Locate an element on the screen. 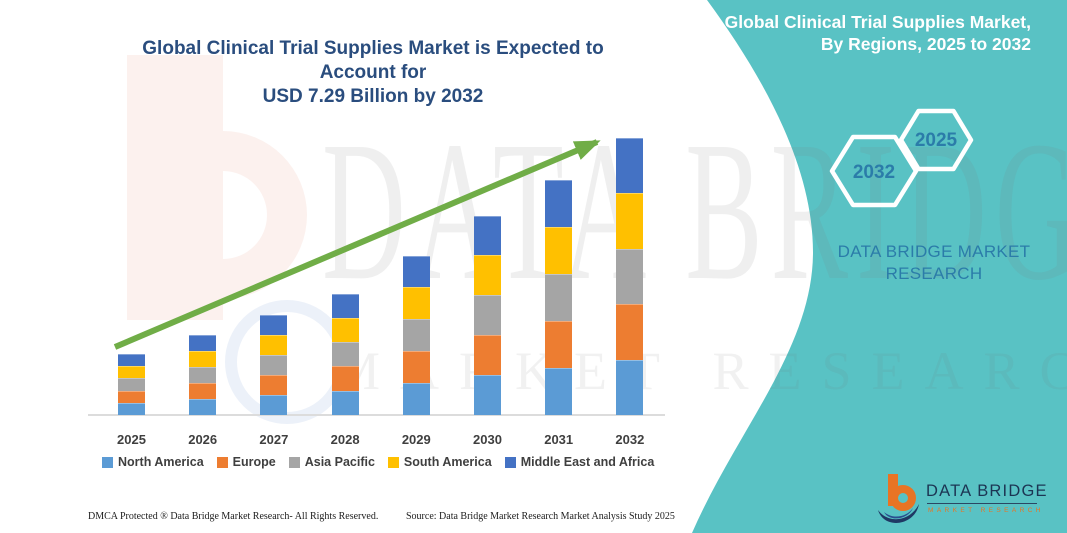  bar-2026-segment-south-america is located at coordinates (203, 359).